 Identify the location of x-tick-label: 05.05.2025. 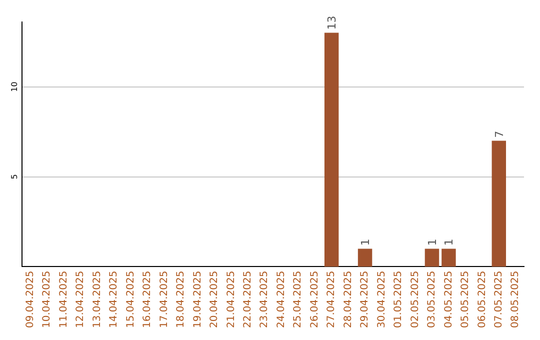
(466, 299).